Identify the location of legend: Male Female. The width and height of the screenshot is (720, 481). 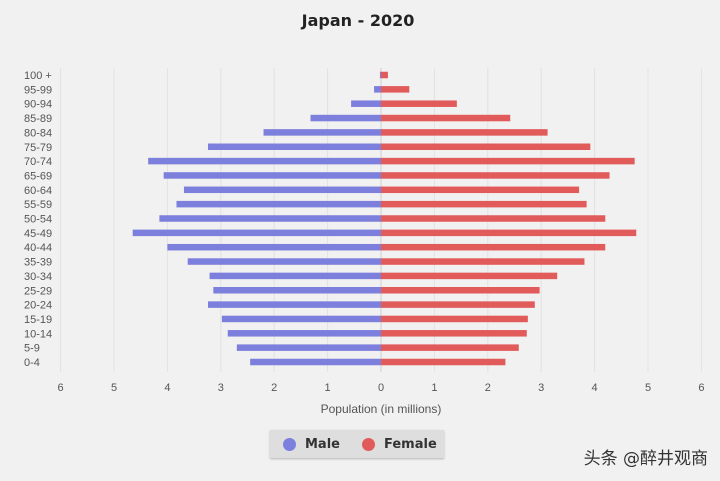
(357, 444).